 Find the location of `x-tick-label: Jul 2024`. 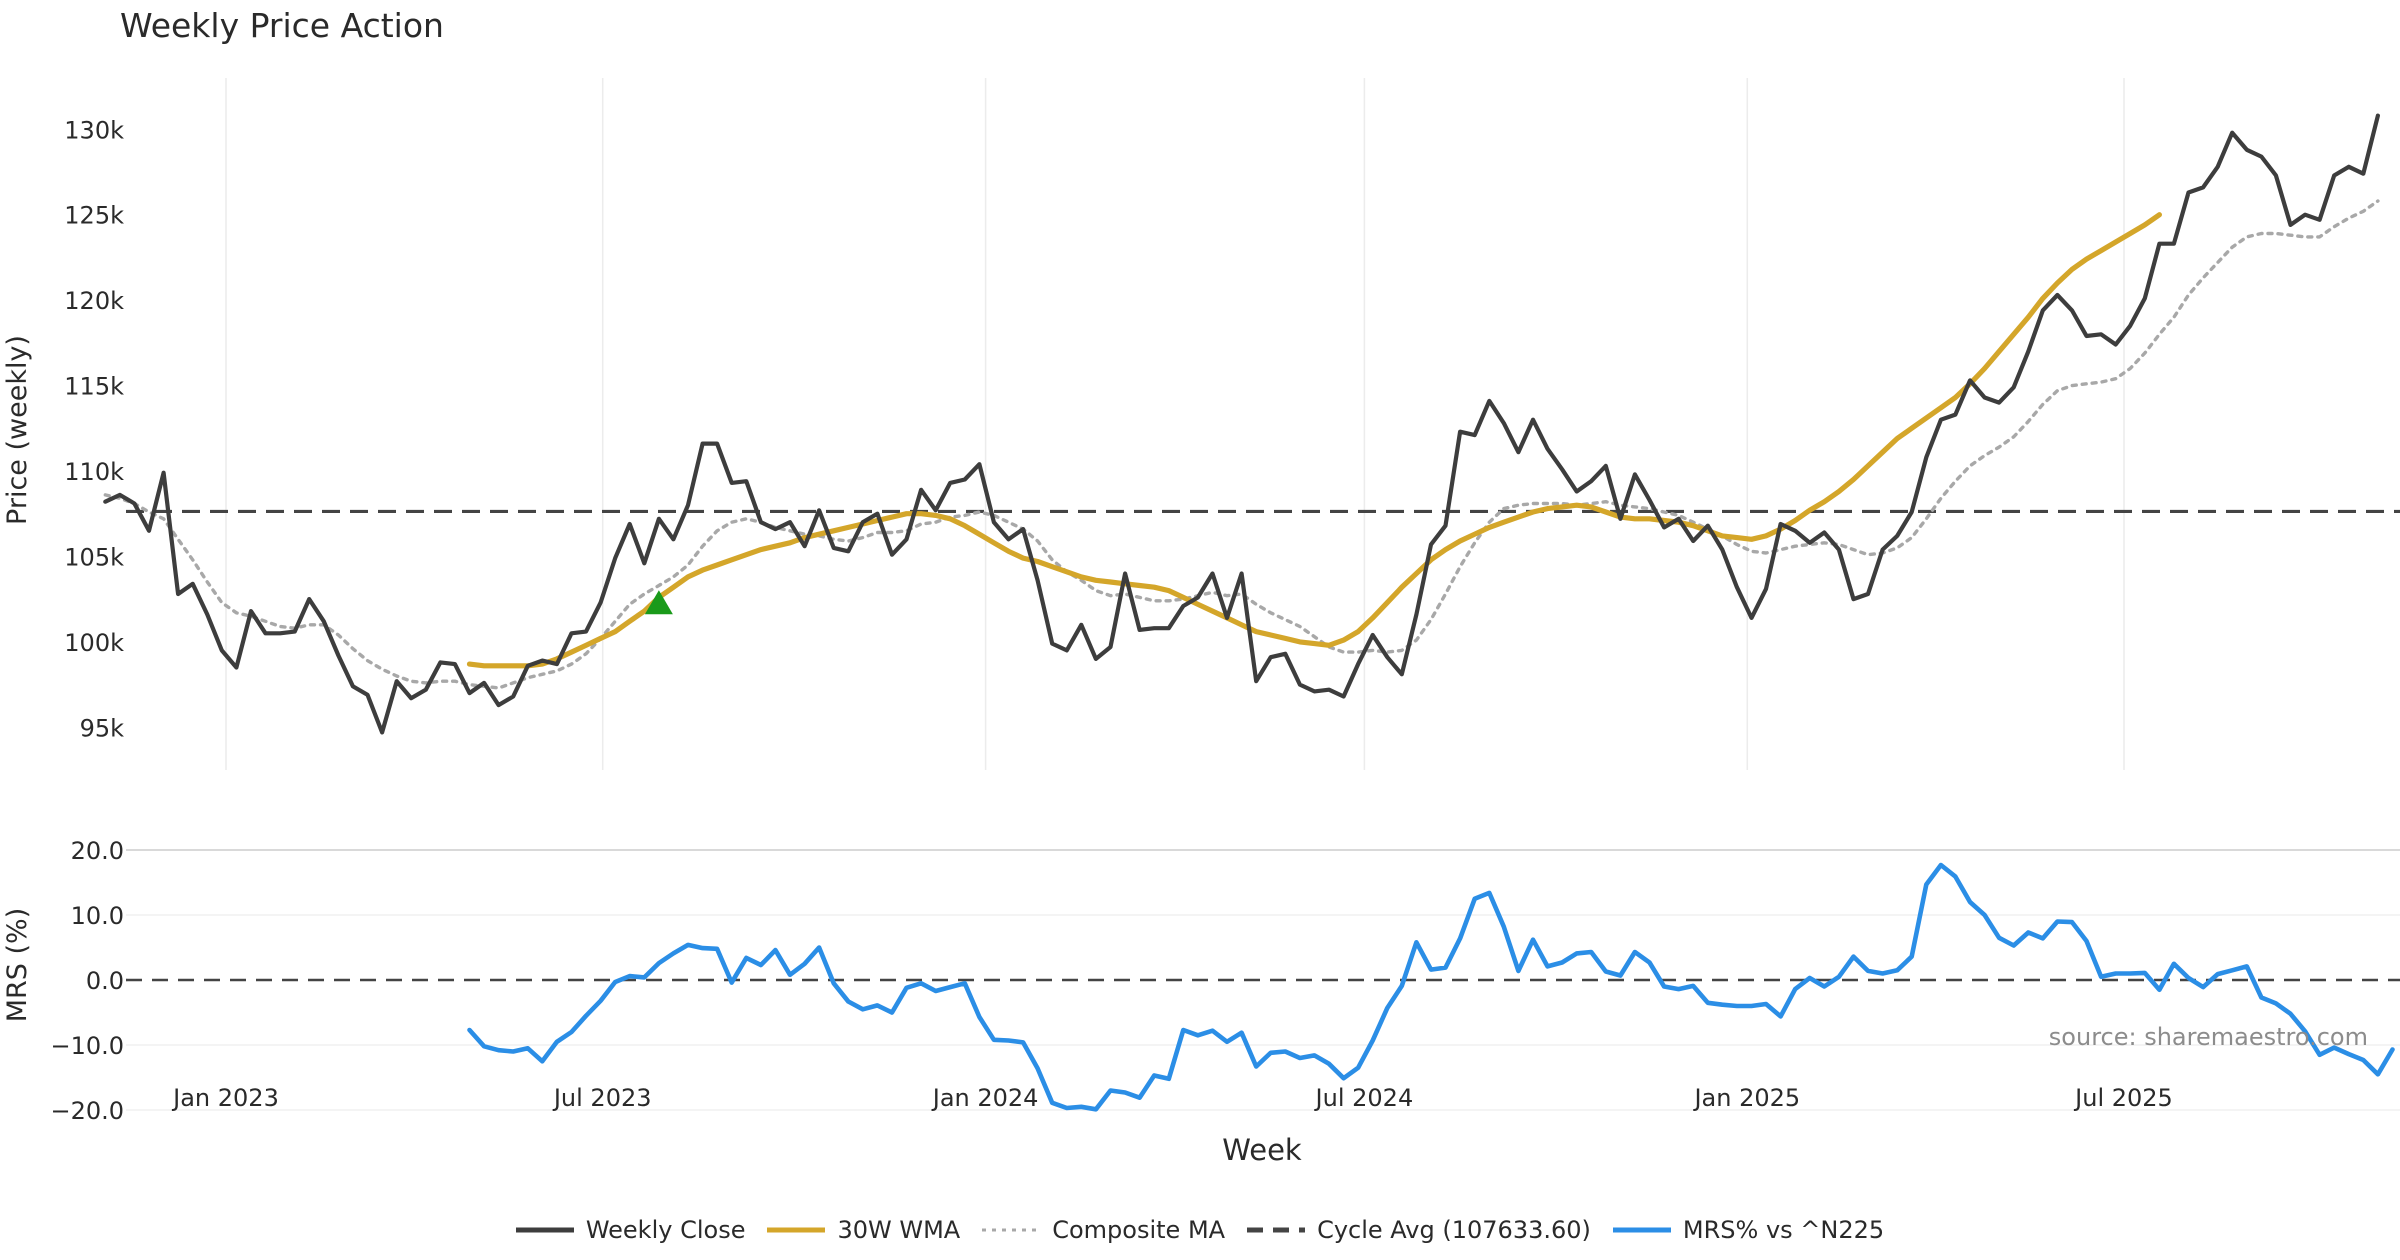

x-tick-label: Jul 2024 is located at coordinates (1364, 1098).